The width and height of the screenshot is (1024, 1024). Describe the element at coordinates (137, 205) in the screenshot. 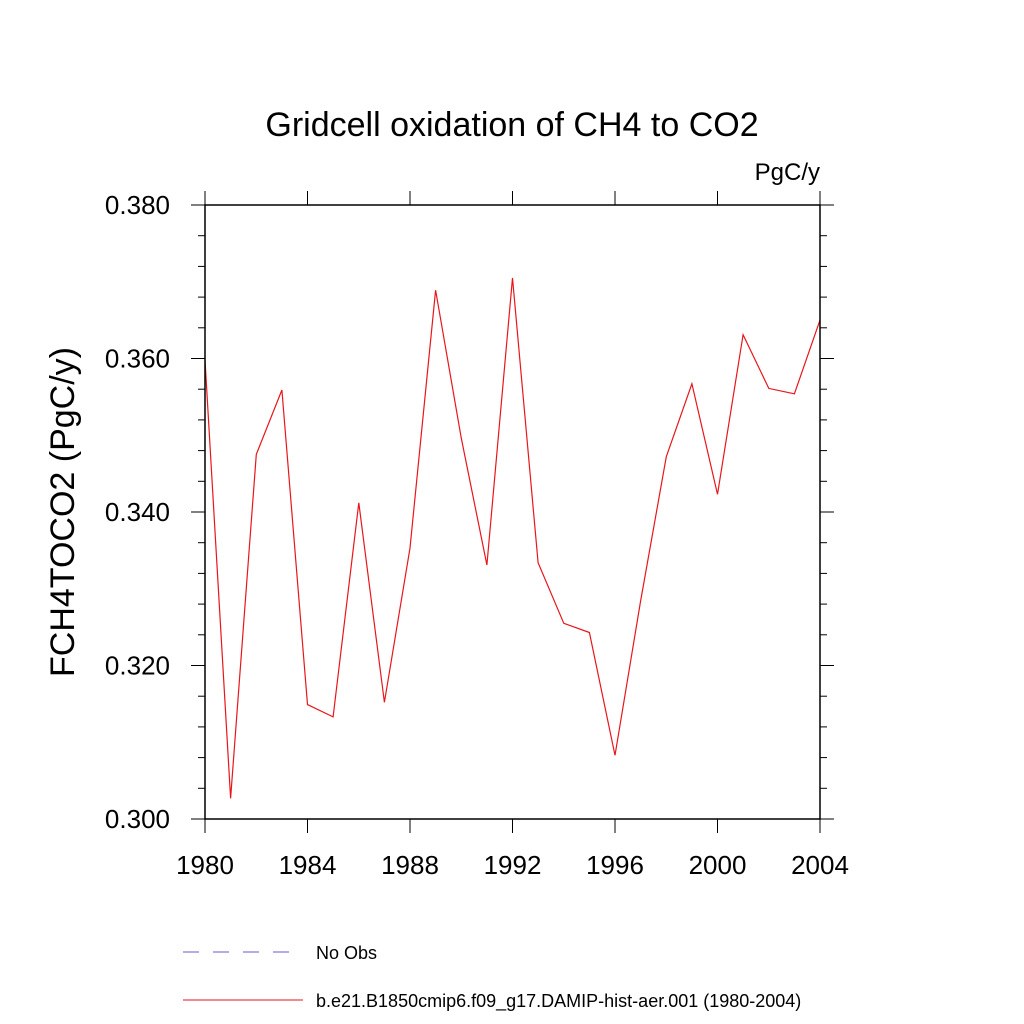

I see `y-tick-label: 0.380` at that location.